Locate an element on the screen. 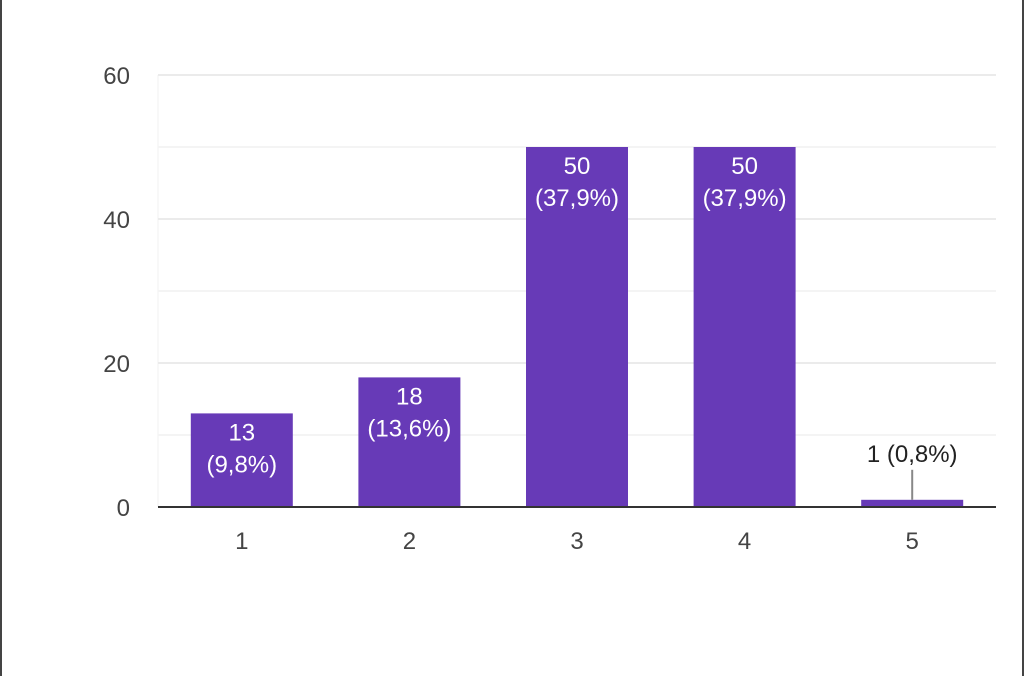  bar-data-label: (9,8%) is located at coordinates (241, 464).